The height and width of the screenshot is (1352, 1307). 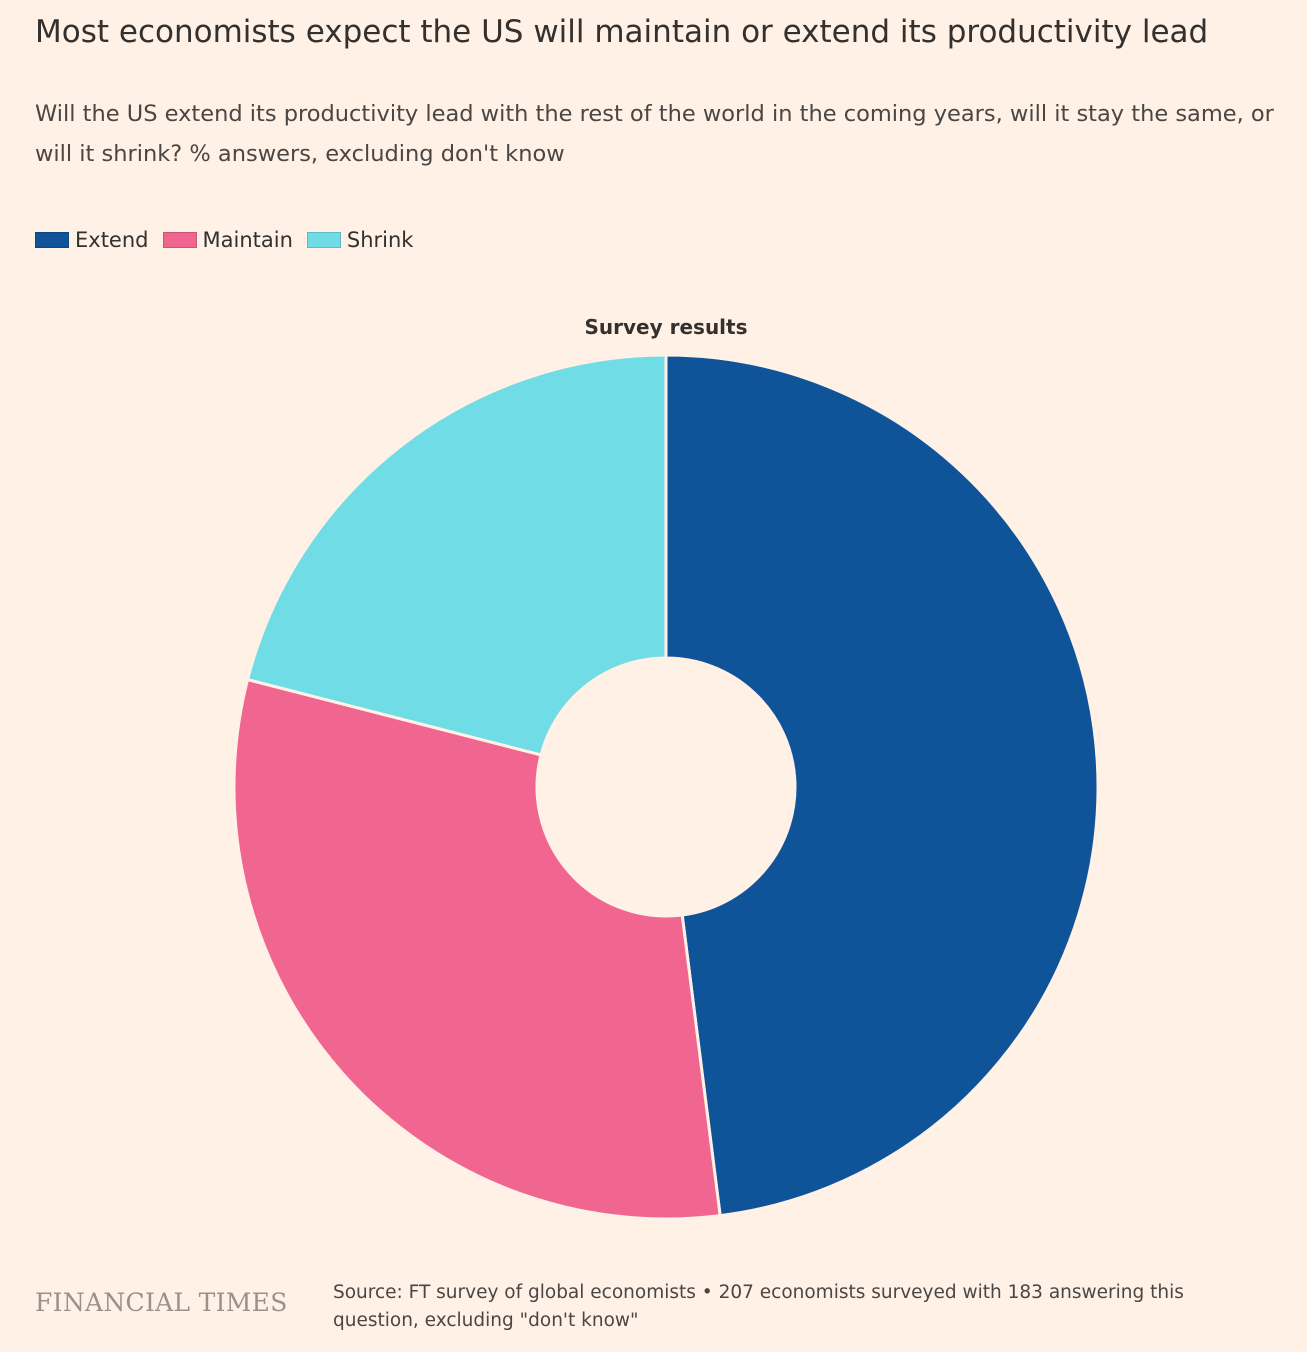 I want to click on slice-shrink, so click(x=457, y=555).